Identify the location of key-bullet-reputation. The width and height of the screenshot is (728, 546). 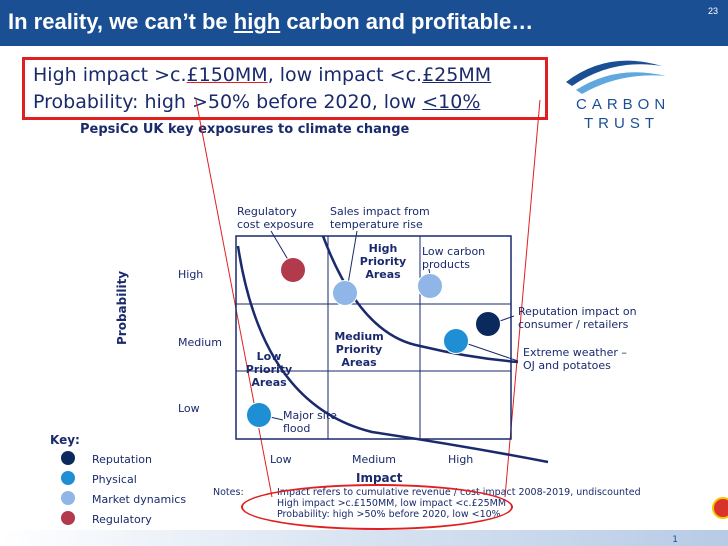
(68, 458).